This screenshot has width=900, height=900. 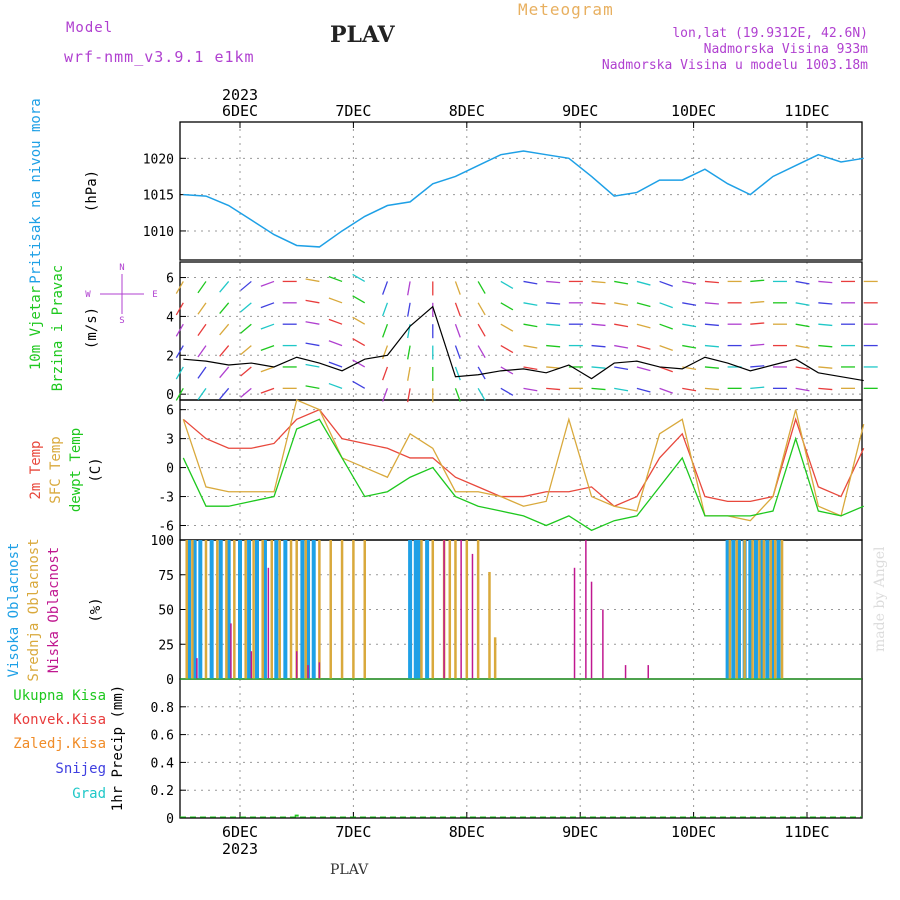 I want to click on compass-s: S, so click(x=121, y=321).